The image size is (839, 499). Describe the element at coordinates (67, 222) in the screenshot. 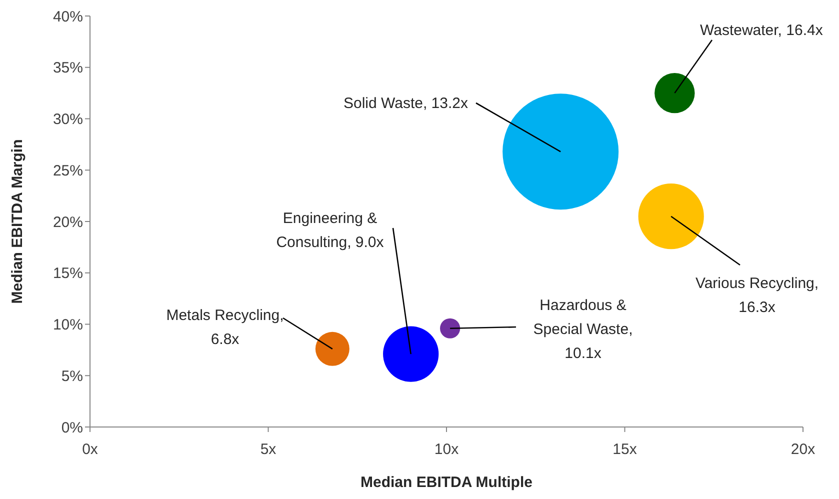

I see `y-tick-label: 20%` at that location.